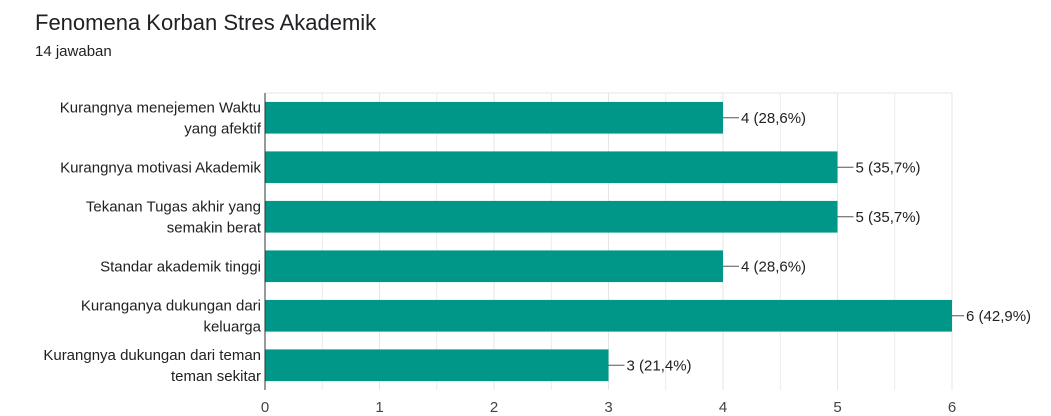 Image resolution: width=1051 pixels, height=416 pixels. I want to click on data-label: 3 (21,4%), so click(659, 365).